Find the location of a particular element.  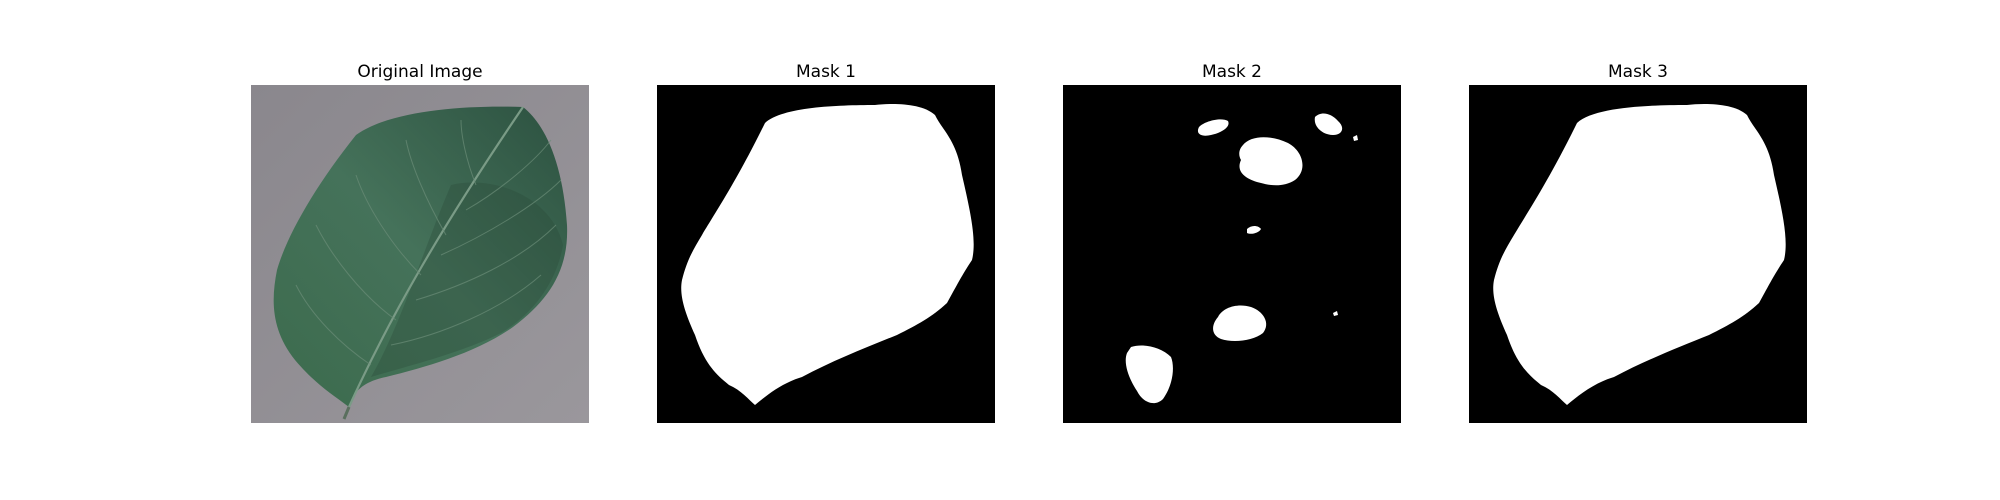

leaf-shadow is located at coordinates (467, 279).